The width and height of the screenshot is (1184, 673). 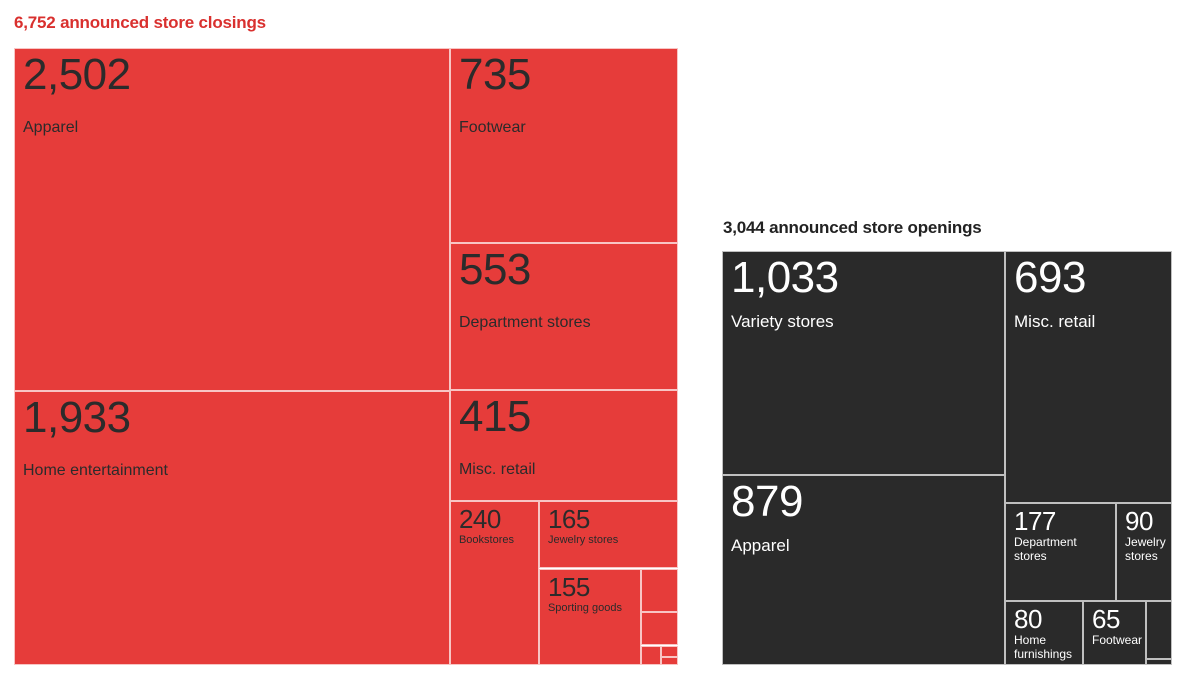 What do you see at coordinates (852, 227) in the screenshot?
I see `openings-title: 3,044 announced store openings` at bounding box center [852, 227].